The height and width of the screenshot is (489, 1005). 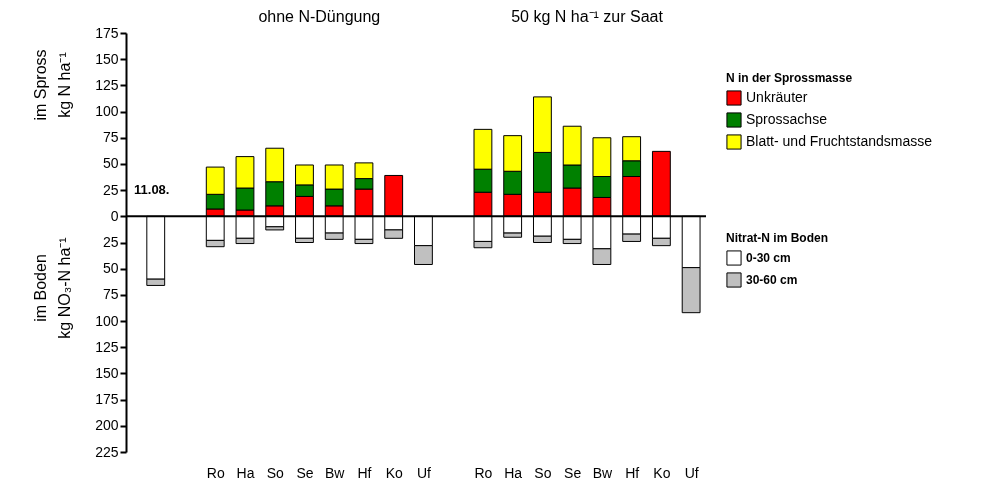 What do you see at coordinates (114, 215) in the screenshot?
I see `y-tick-label: 0` at bounding box center [114, 215].